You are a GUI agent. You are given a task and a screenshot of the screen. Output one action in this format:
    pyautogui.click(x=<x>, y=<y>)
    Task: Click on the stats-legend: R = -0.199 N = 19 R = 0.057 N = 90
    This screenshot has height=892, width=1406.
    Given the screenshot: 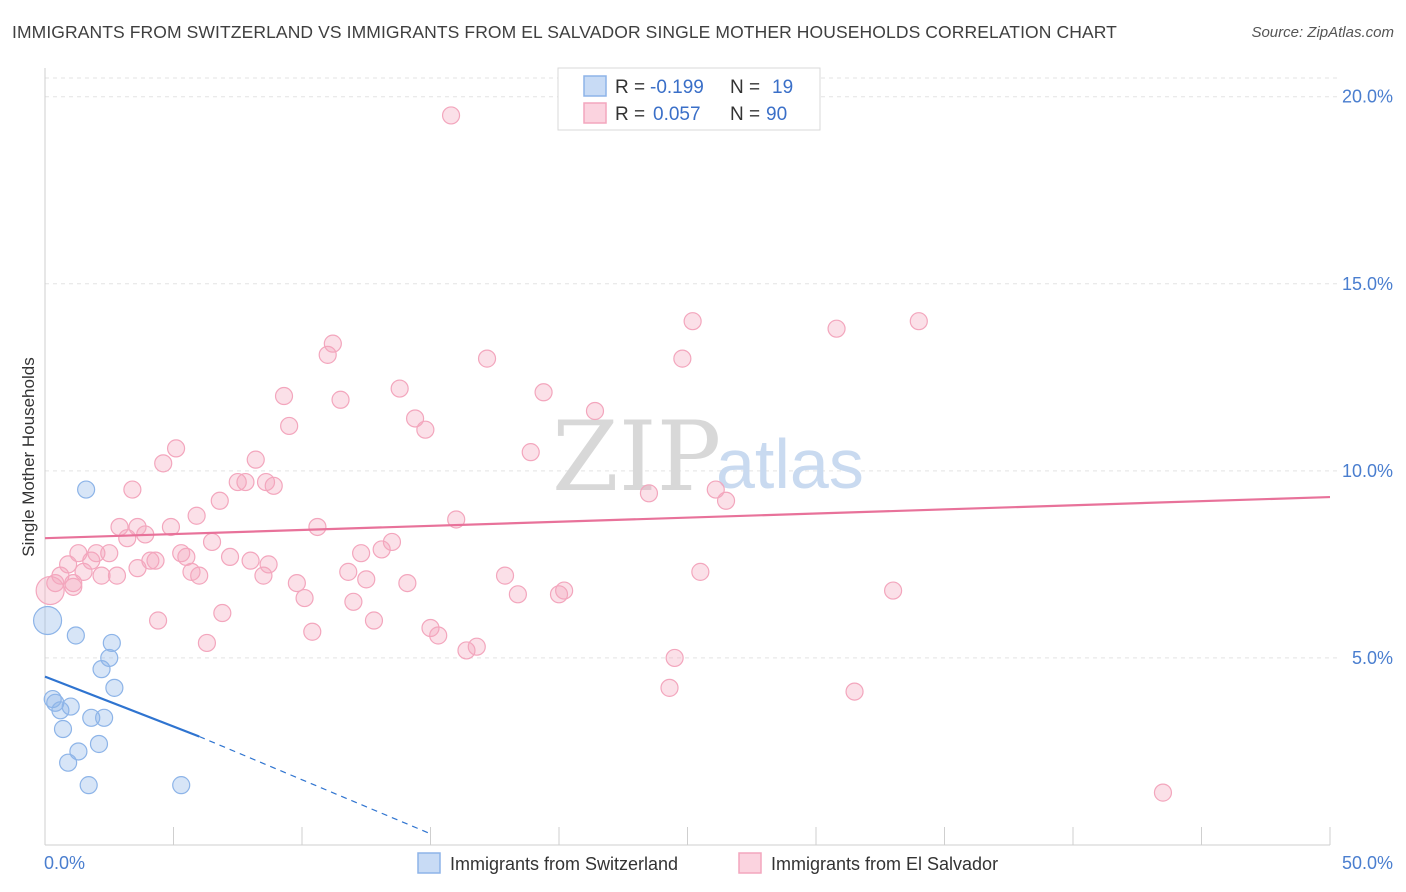 What is the action you would take?
    pyautogui.click(x=689, y=99)
    